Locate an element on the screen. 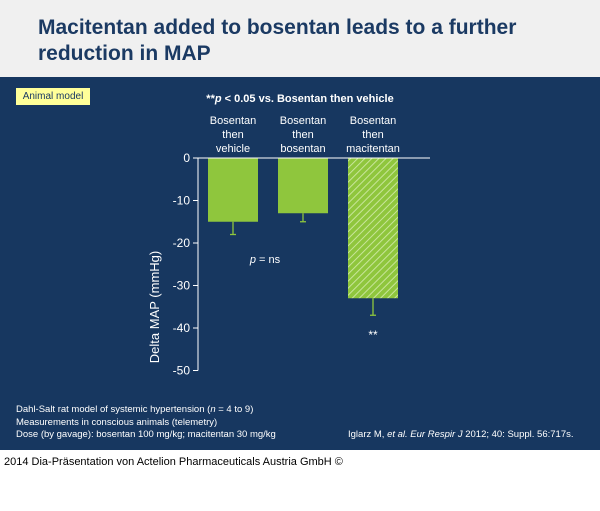 Image resolution: width=600 pixels, height=511 pixels. chart-title: **p < 0.05 vs. Bosentan then vehicle is located at coordinates (299, 99).